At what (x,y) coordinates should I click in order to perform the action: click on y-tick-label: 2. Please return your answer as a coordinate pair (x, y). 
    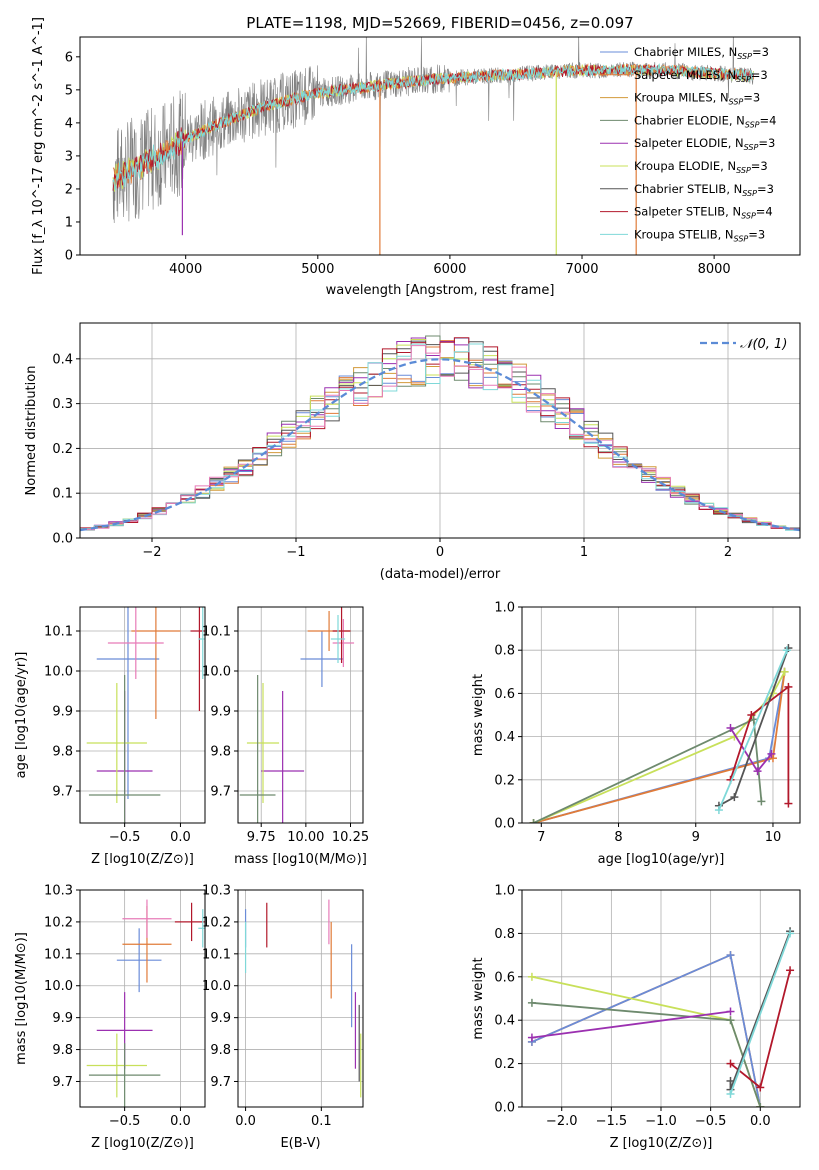
    Looking at the image, I should click on (69, 189).